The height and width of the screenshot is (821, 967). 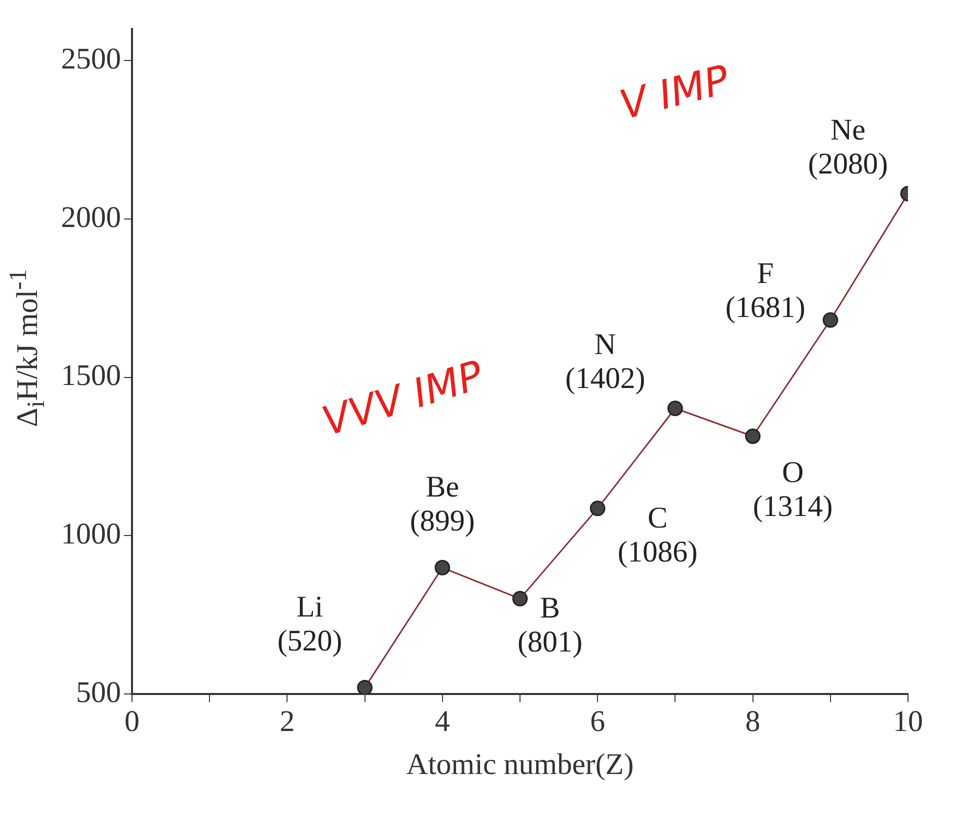 What do you see at coordinates (403, 399) in the screenshot?
I see `annotation: VVV IMP` at bounding box center [403, 399].